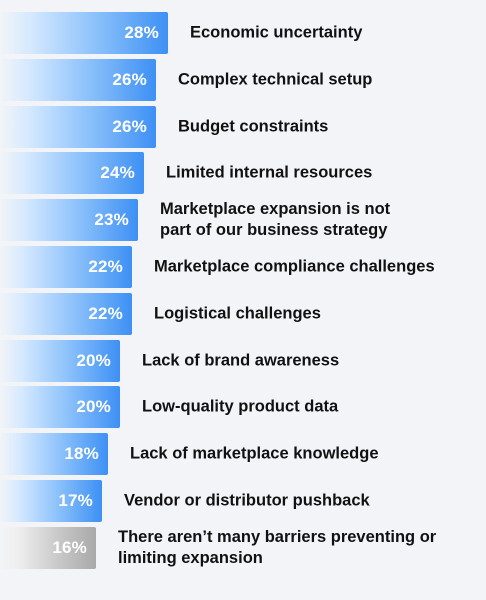 The height and width of the screenshot is (600, 486). Describe the element at coordinates (276, 32) in the screenshot. I see `category-label: Economic uncertainty` at that location.